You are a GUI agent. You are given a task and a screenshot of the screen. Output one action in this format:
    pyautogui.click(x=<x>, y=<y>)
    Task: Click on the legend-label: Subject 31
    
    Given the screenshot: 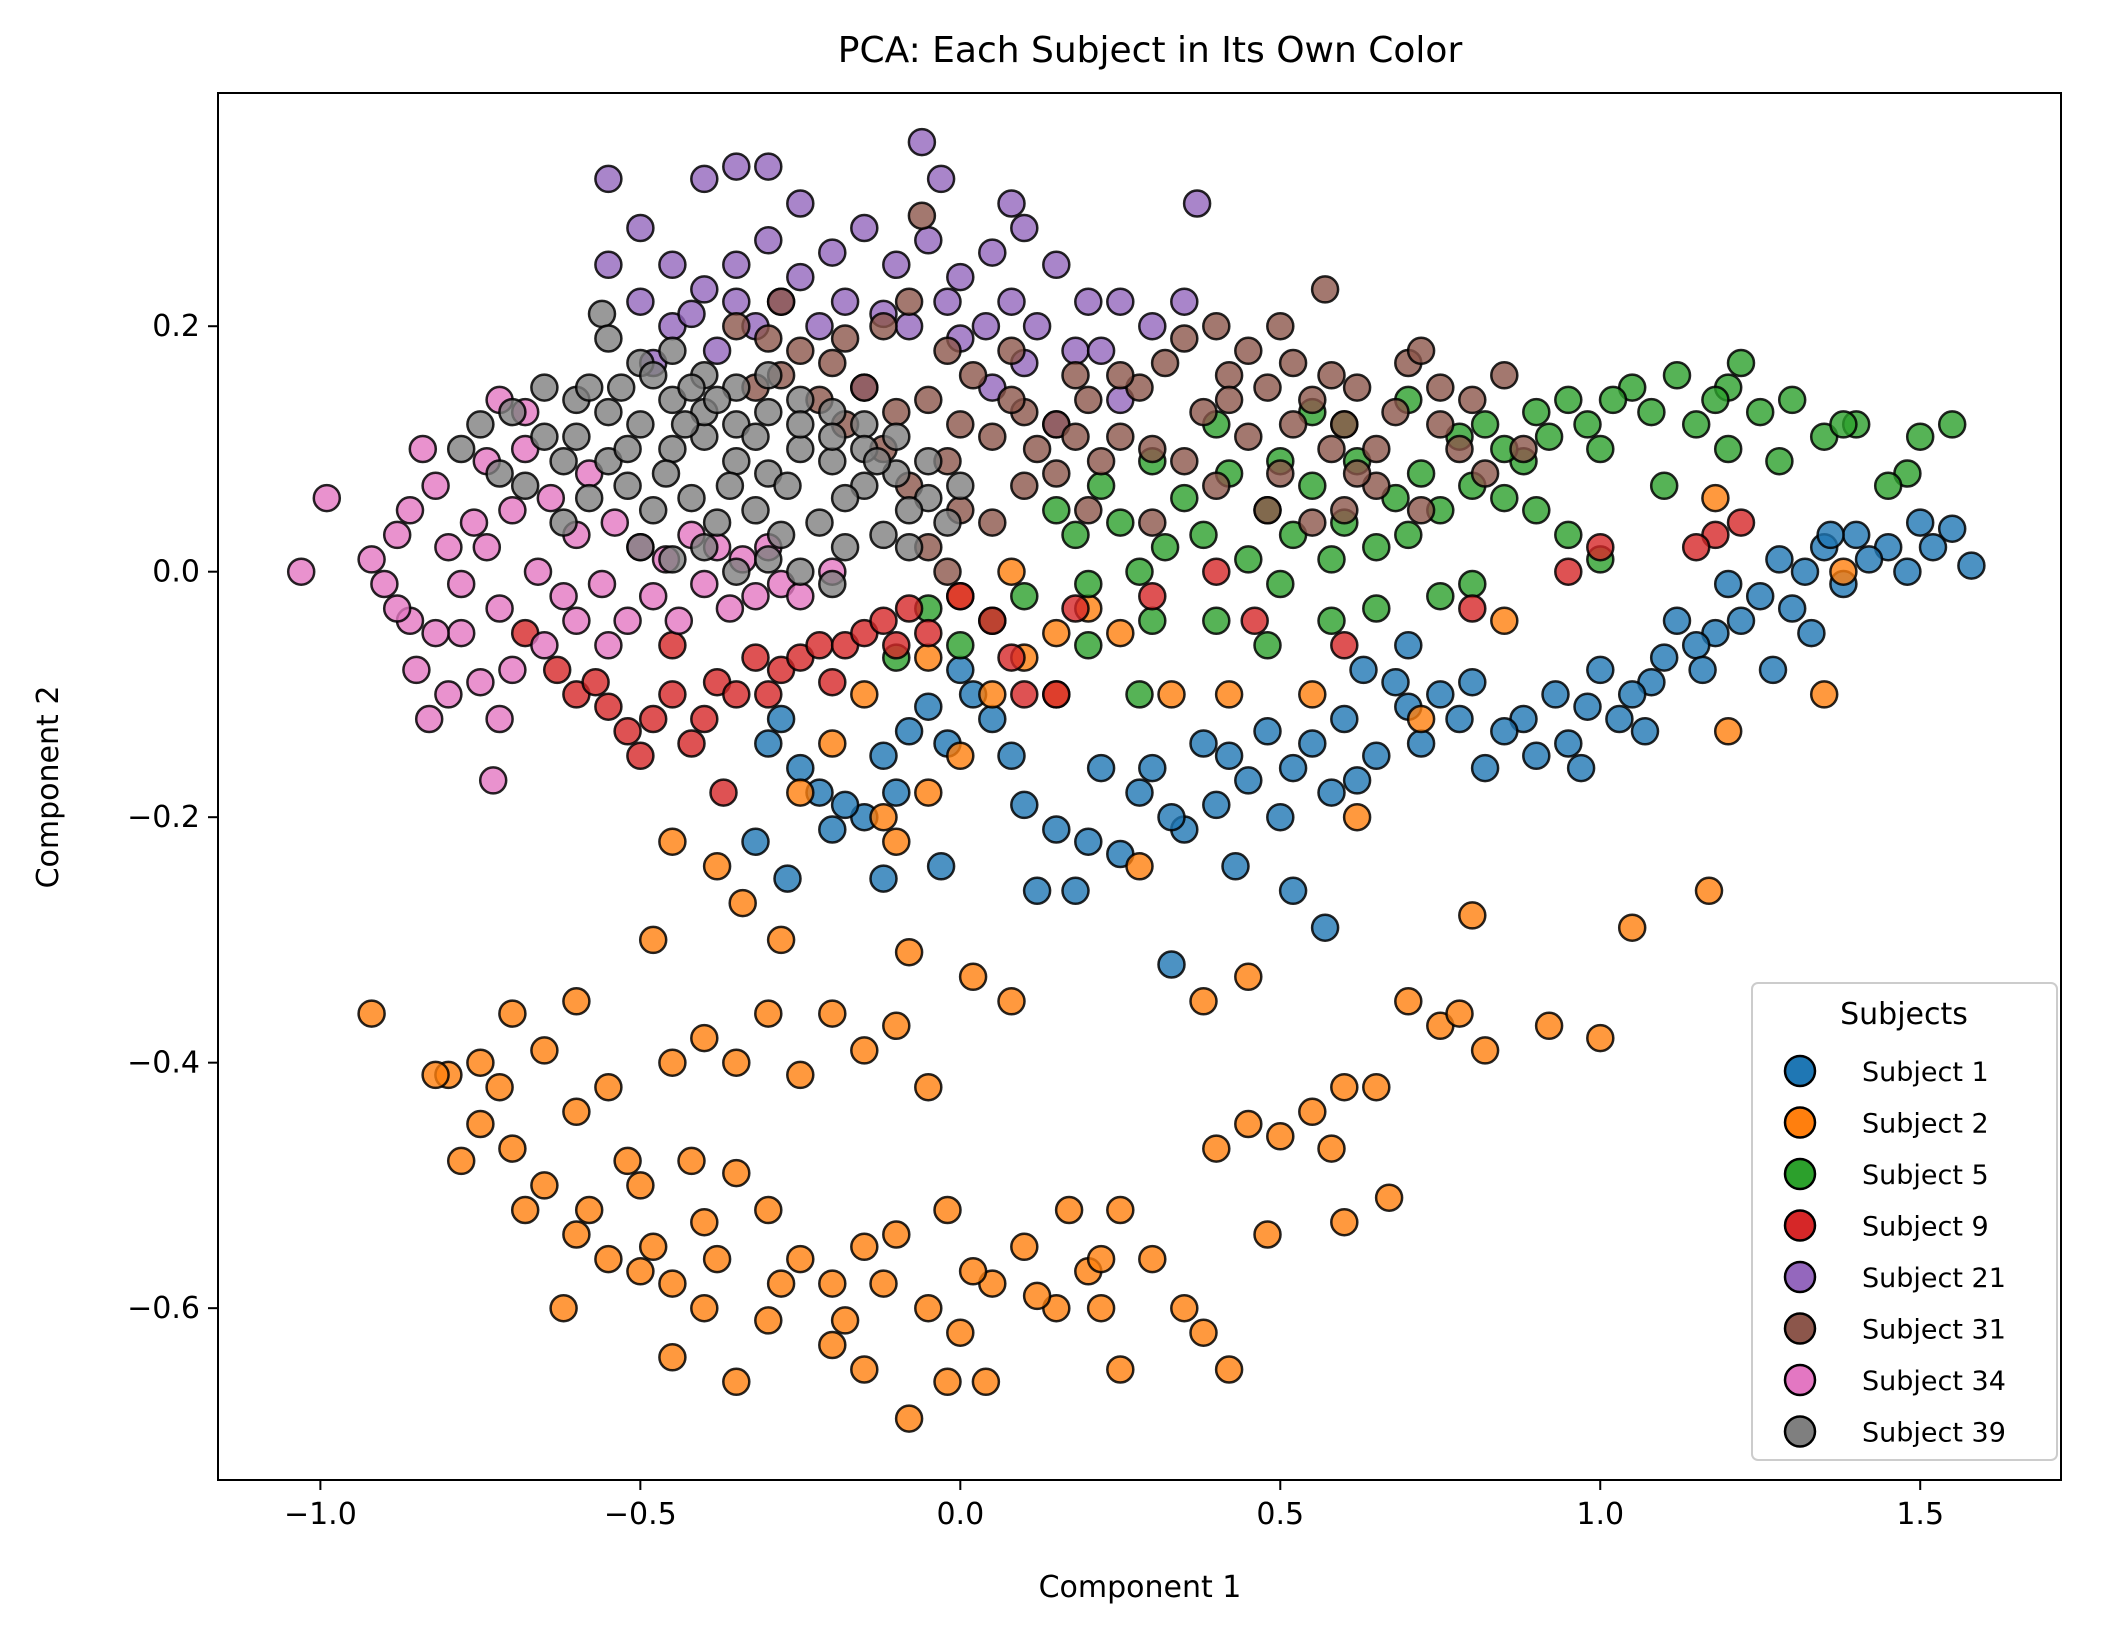 What is the action you would take?
    pyautogui.click(x=1934, y=1330)
    